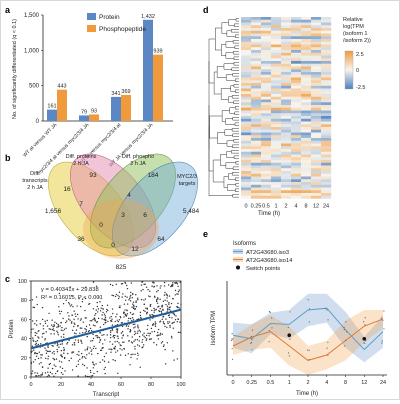 The width and height of the screenshot is (400, 404). Describe the element at coordinates (91, 28) in the screenshot. I see `legend-swatch-phosphopeptide` at that location.